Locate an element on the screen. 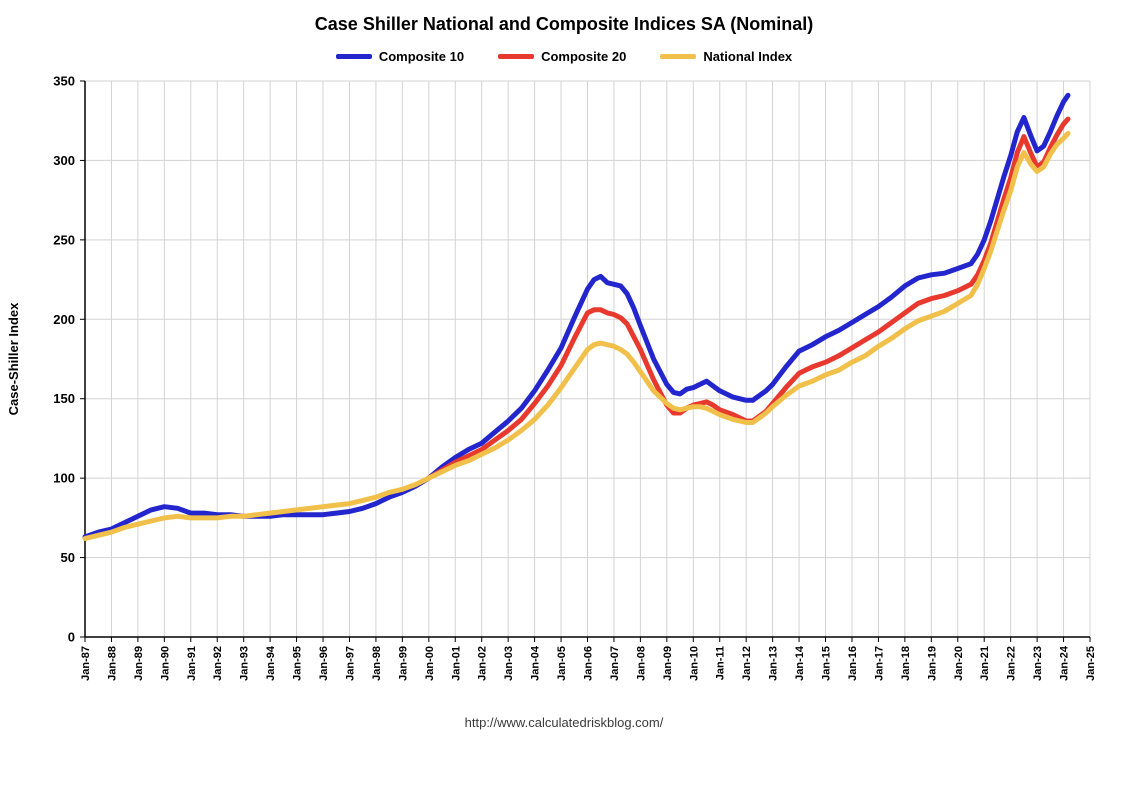 The width and height of the screenshot is (1128, 786). legend-item-composite-20: Composite 20 is located at coordinates (562, 56).